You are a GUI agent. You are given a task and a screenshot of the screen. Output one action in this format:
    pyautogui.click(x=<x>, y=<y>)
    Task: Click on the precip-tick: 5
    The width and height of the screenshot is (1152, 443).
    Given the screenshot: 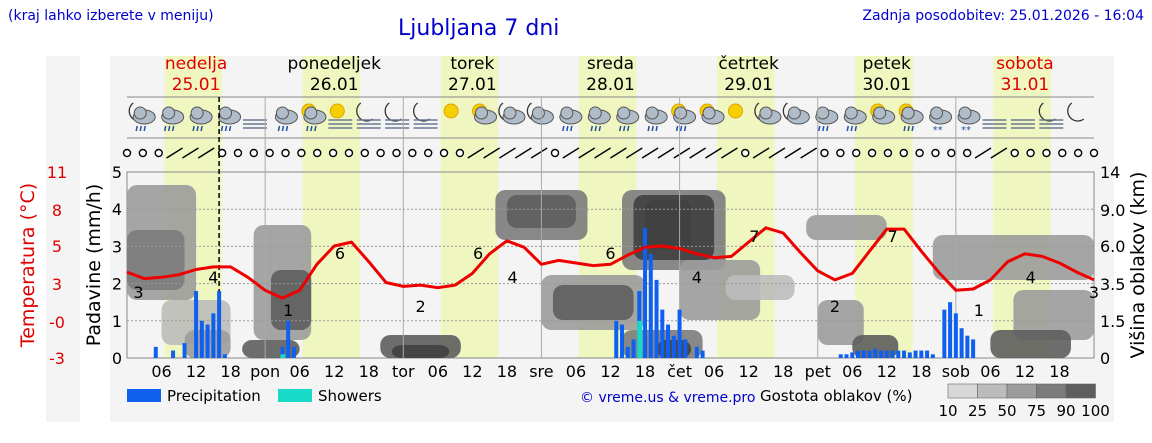 What is the action you would take?
    pyautogui.click(x=117, y=172)
    